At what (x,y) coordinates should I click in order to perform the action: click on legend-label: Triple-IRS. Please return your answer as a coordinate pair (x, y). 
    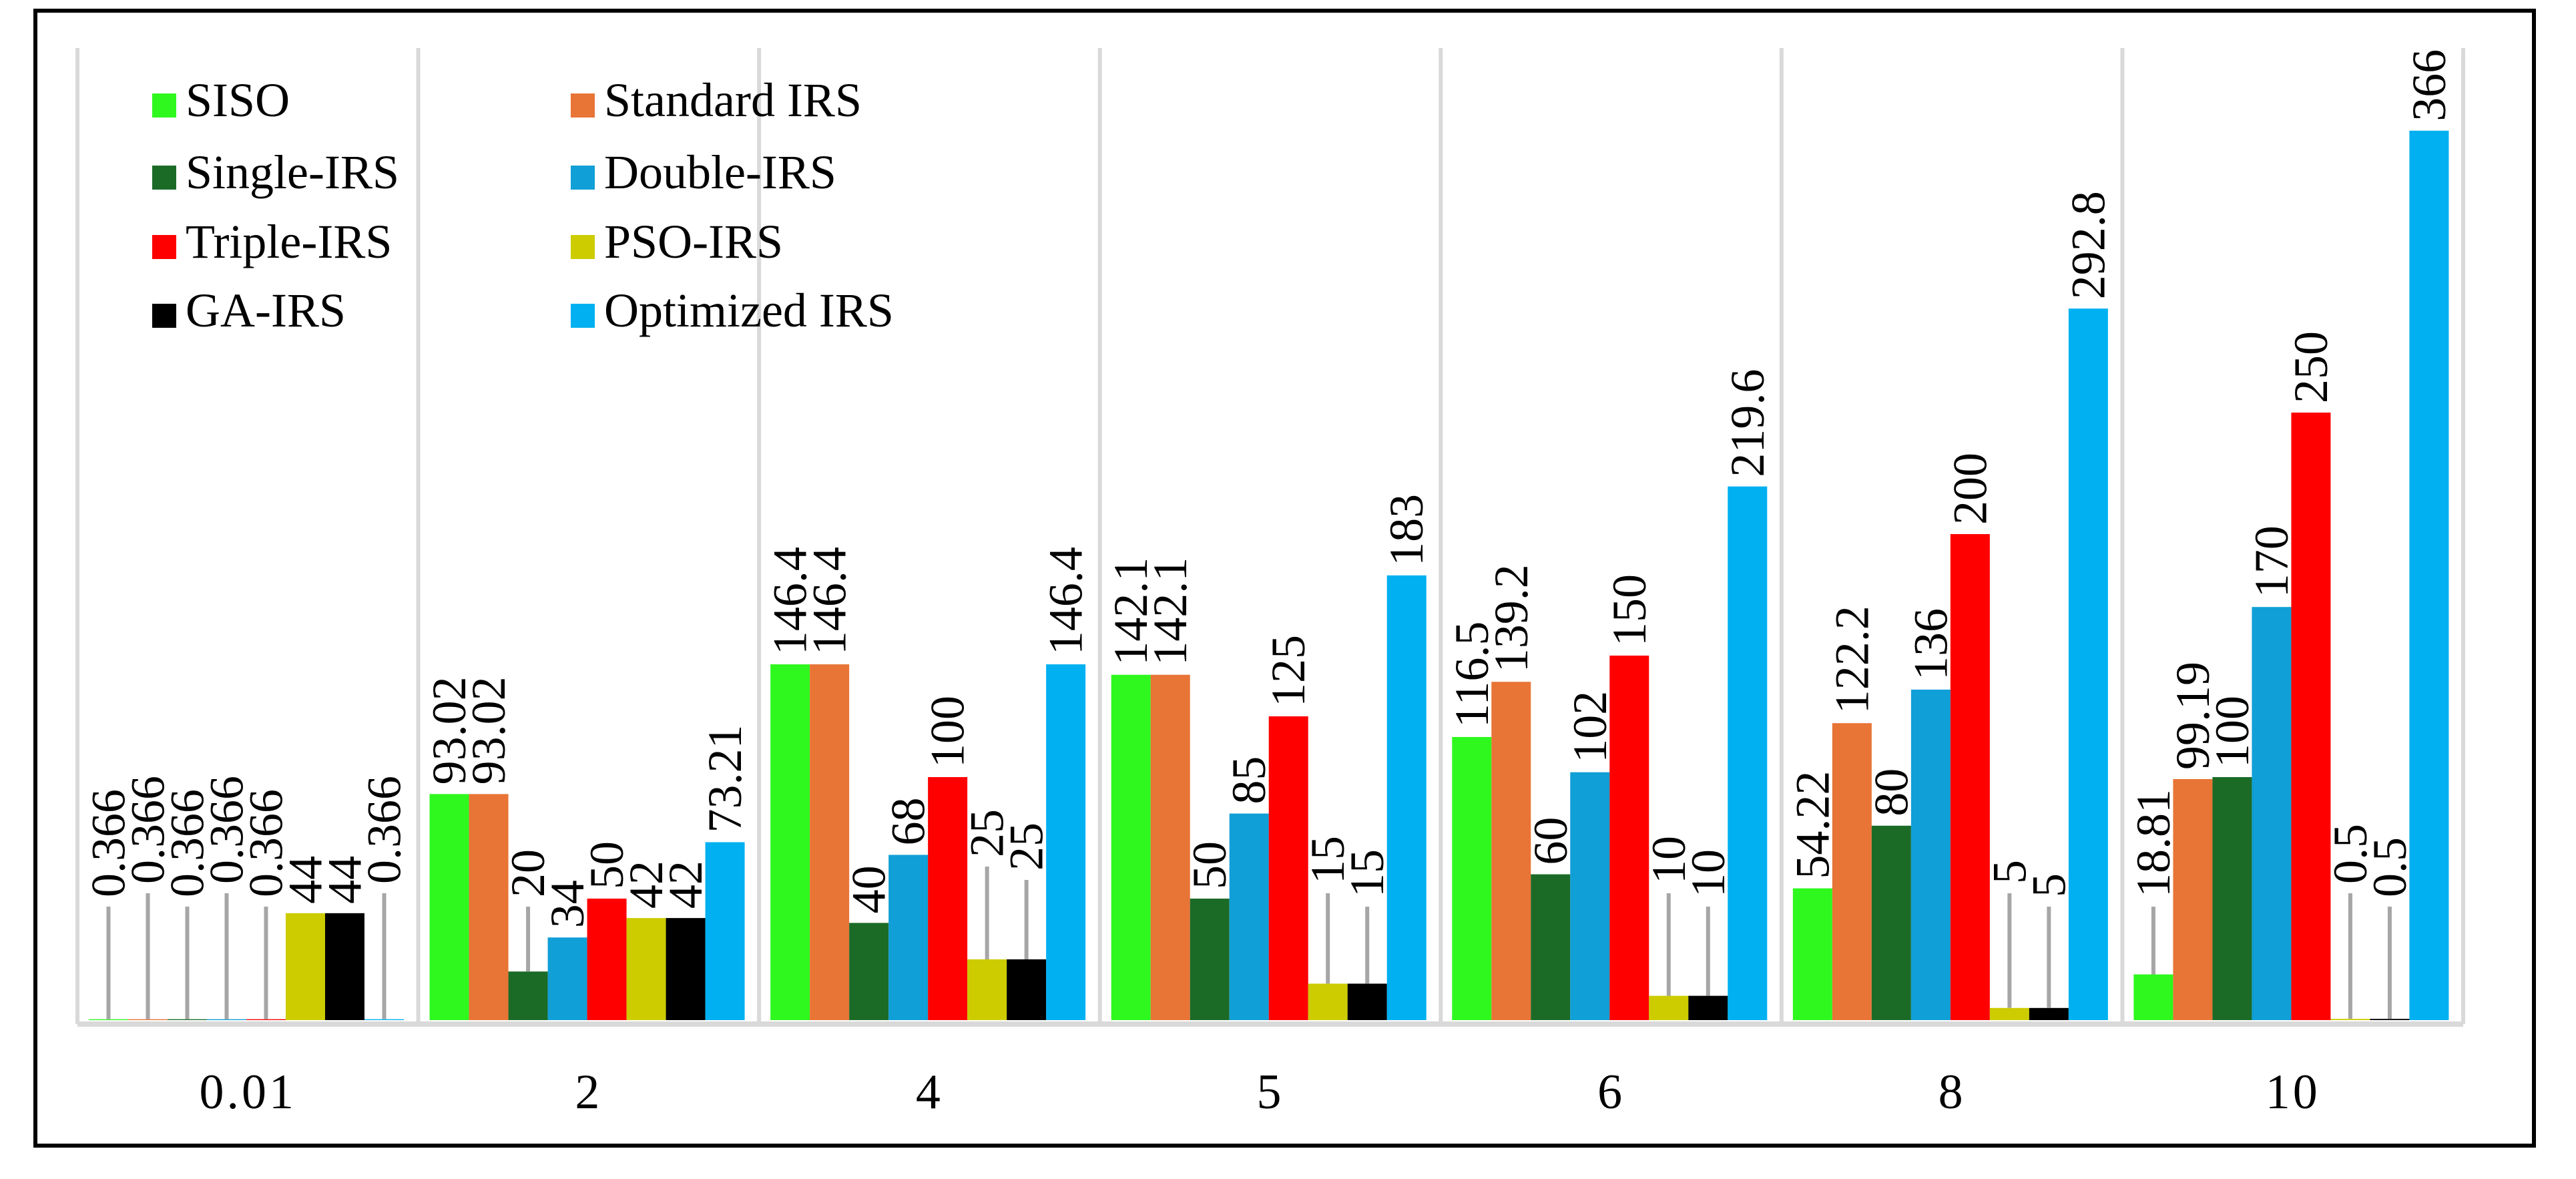
    Looking at the image, I should click on (289, 241).